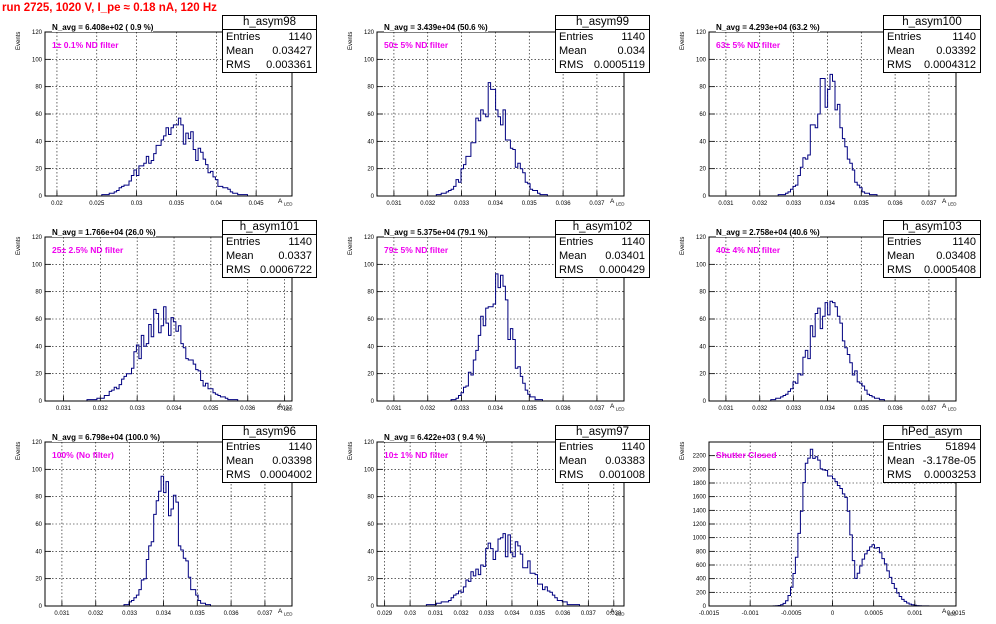 This screenshot has height=624, width=996. Describe the element at coordinates (269, 256) in the screenshot. I see `stats-row-mean: Mean 0.0337` at that location.